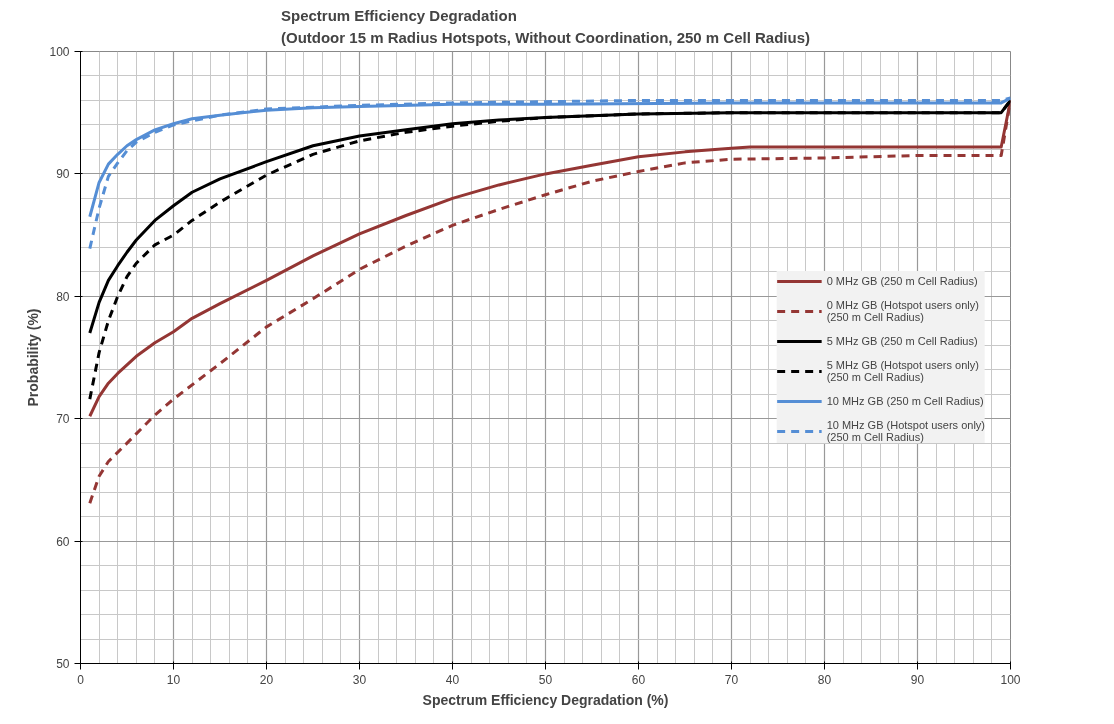 The width and height of the screenshot is (1114, 724). What do you see at coordinates (63, 296) in the screenshot?
I see `y-tick-label: 80` at bounding box center [63, 296].